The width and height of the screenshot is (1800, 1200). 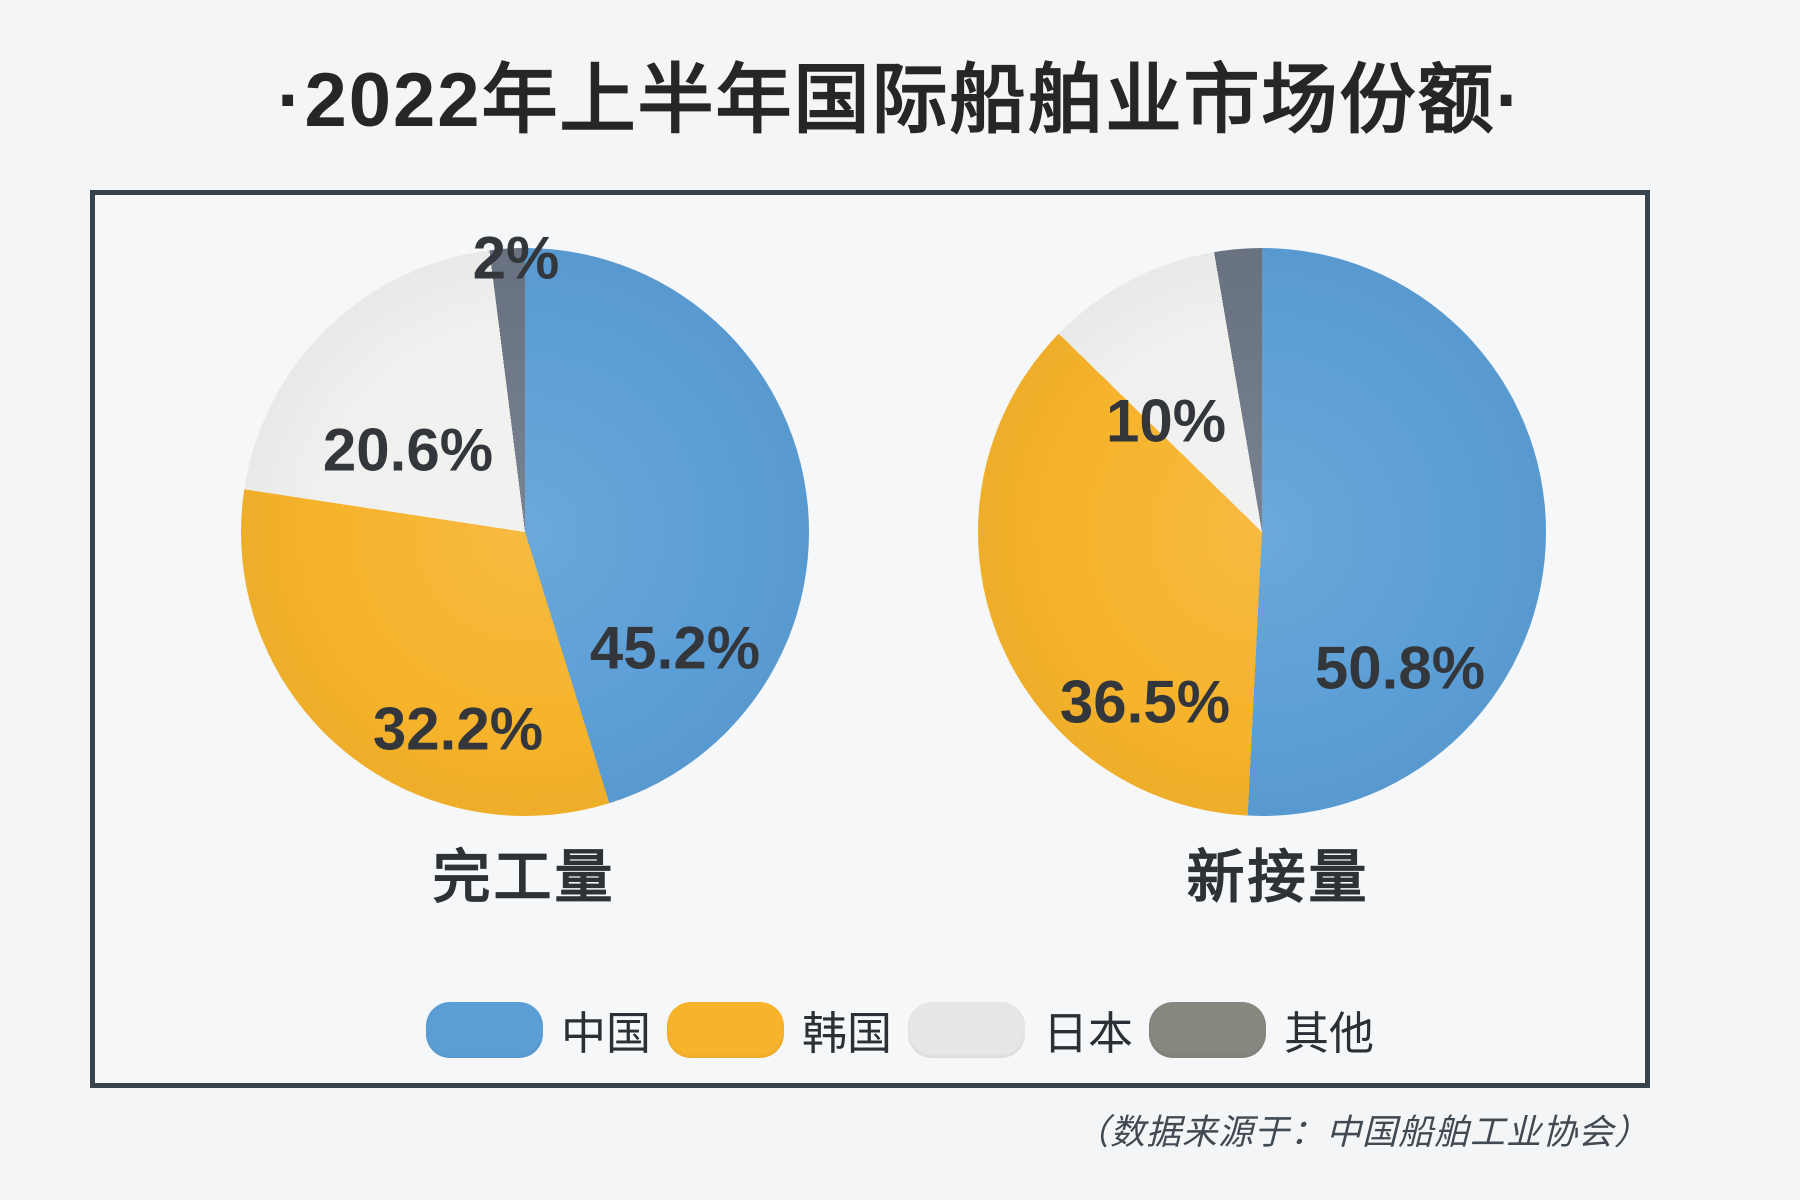 What do you see at coordinates (525, 532) in the screenshot?
I see `pie-chart-completions` at bounding box center [525, 532].